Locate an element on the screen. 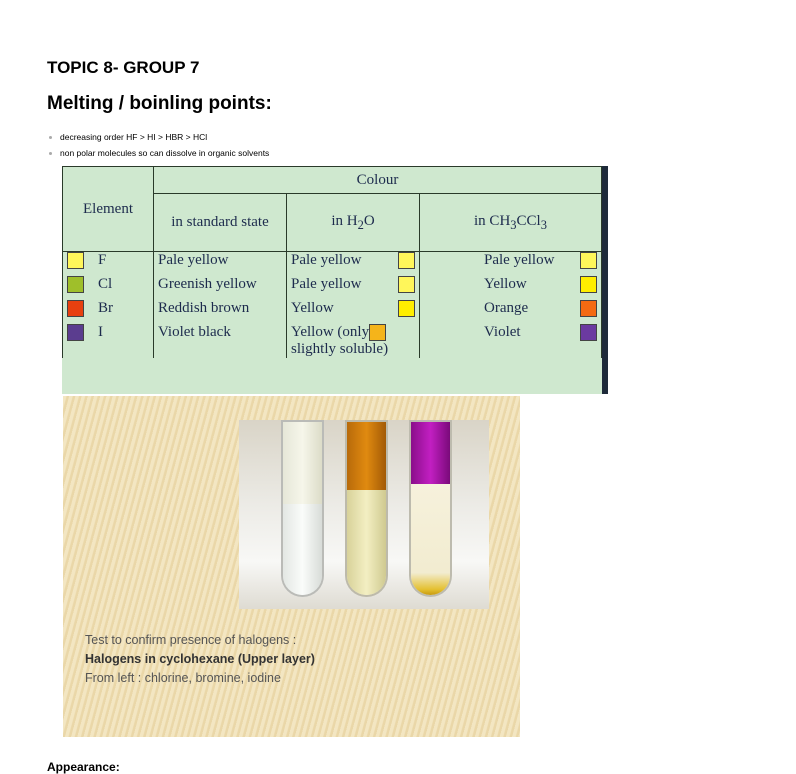  test-tubes-photo is located at coordinates (364, 514).